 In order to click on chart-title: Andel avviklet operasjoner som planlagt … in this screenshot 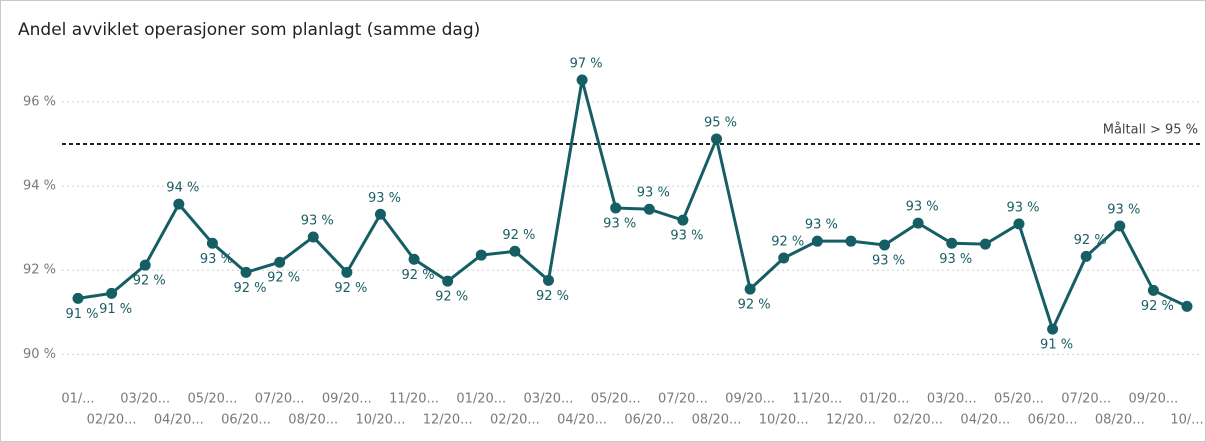, I will do `click(249, 30)`.